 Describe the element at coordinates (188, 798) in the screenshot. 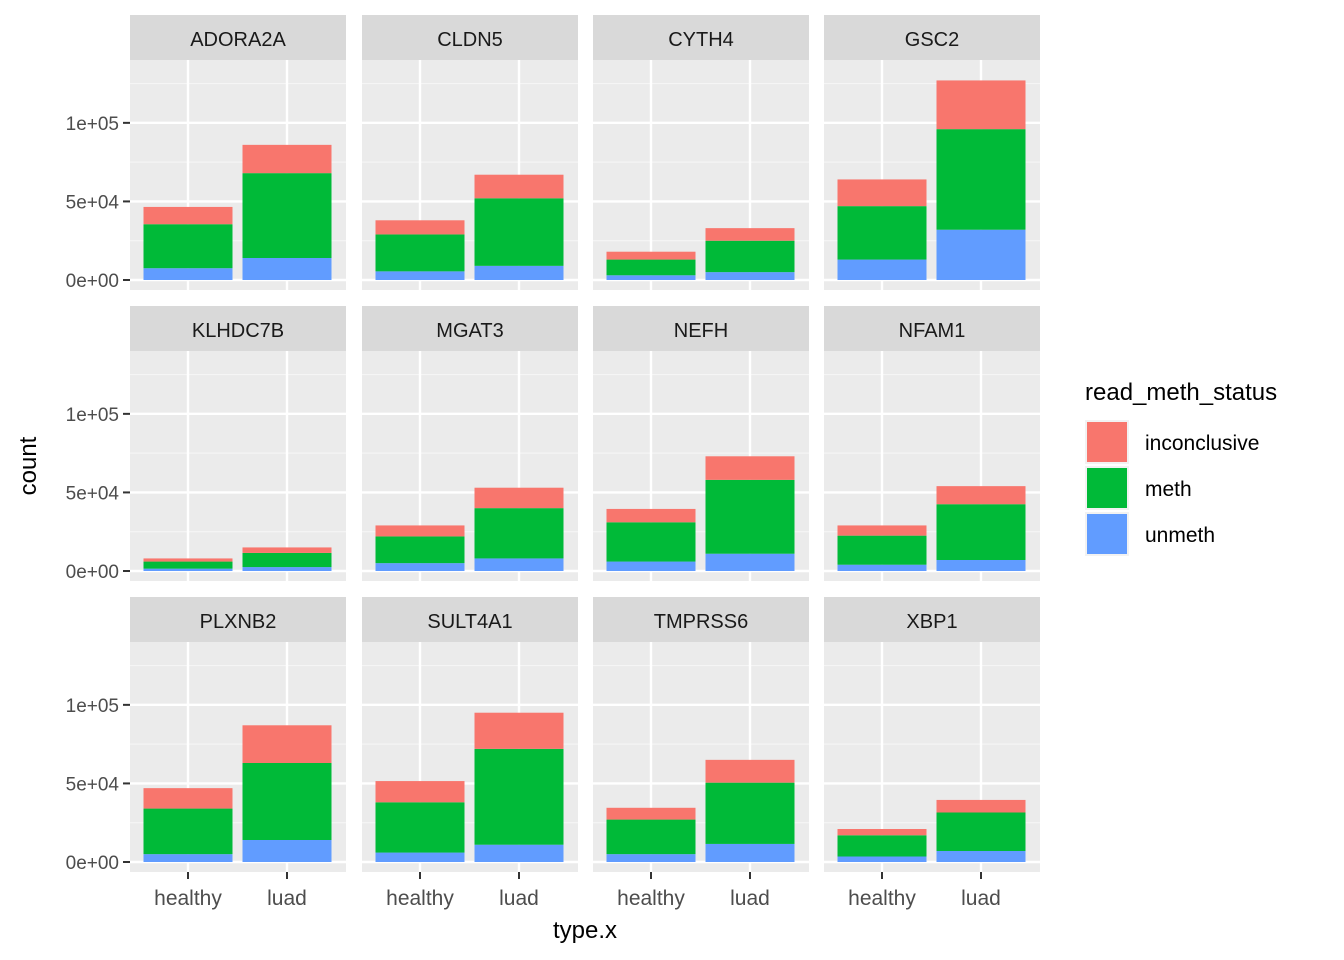

I see `bar-plxnb2-healthy-inconclusive` at that location.